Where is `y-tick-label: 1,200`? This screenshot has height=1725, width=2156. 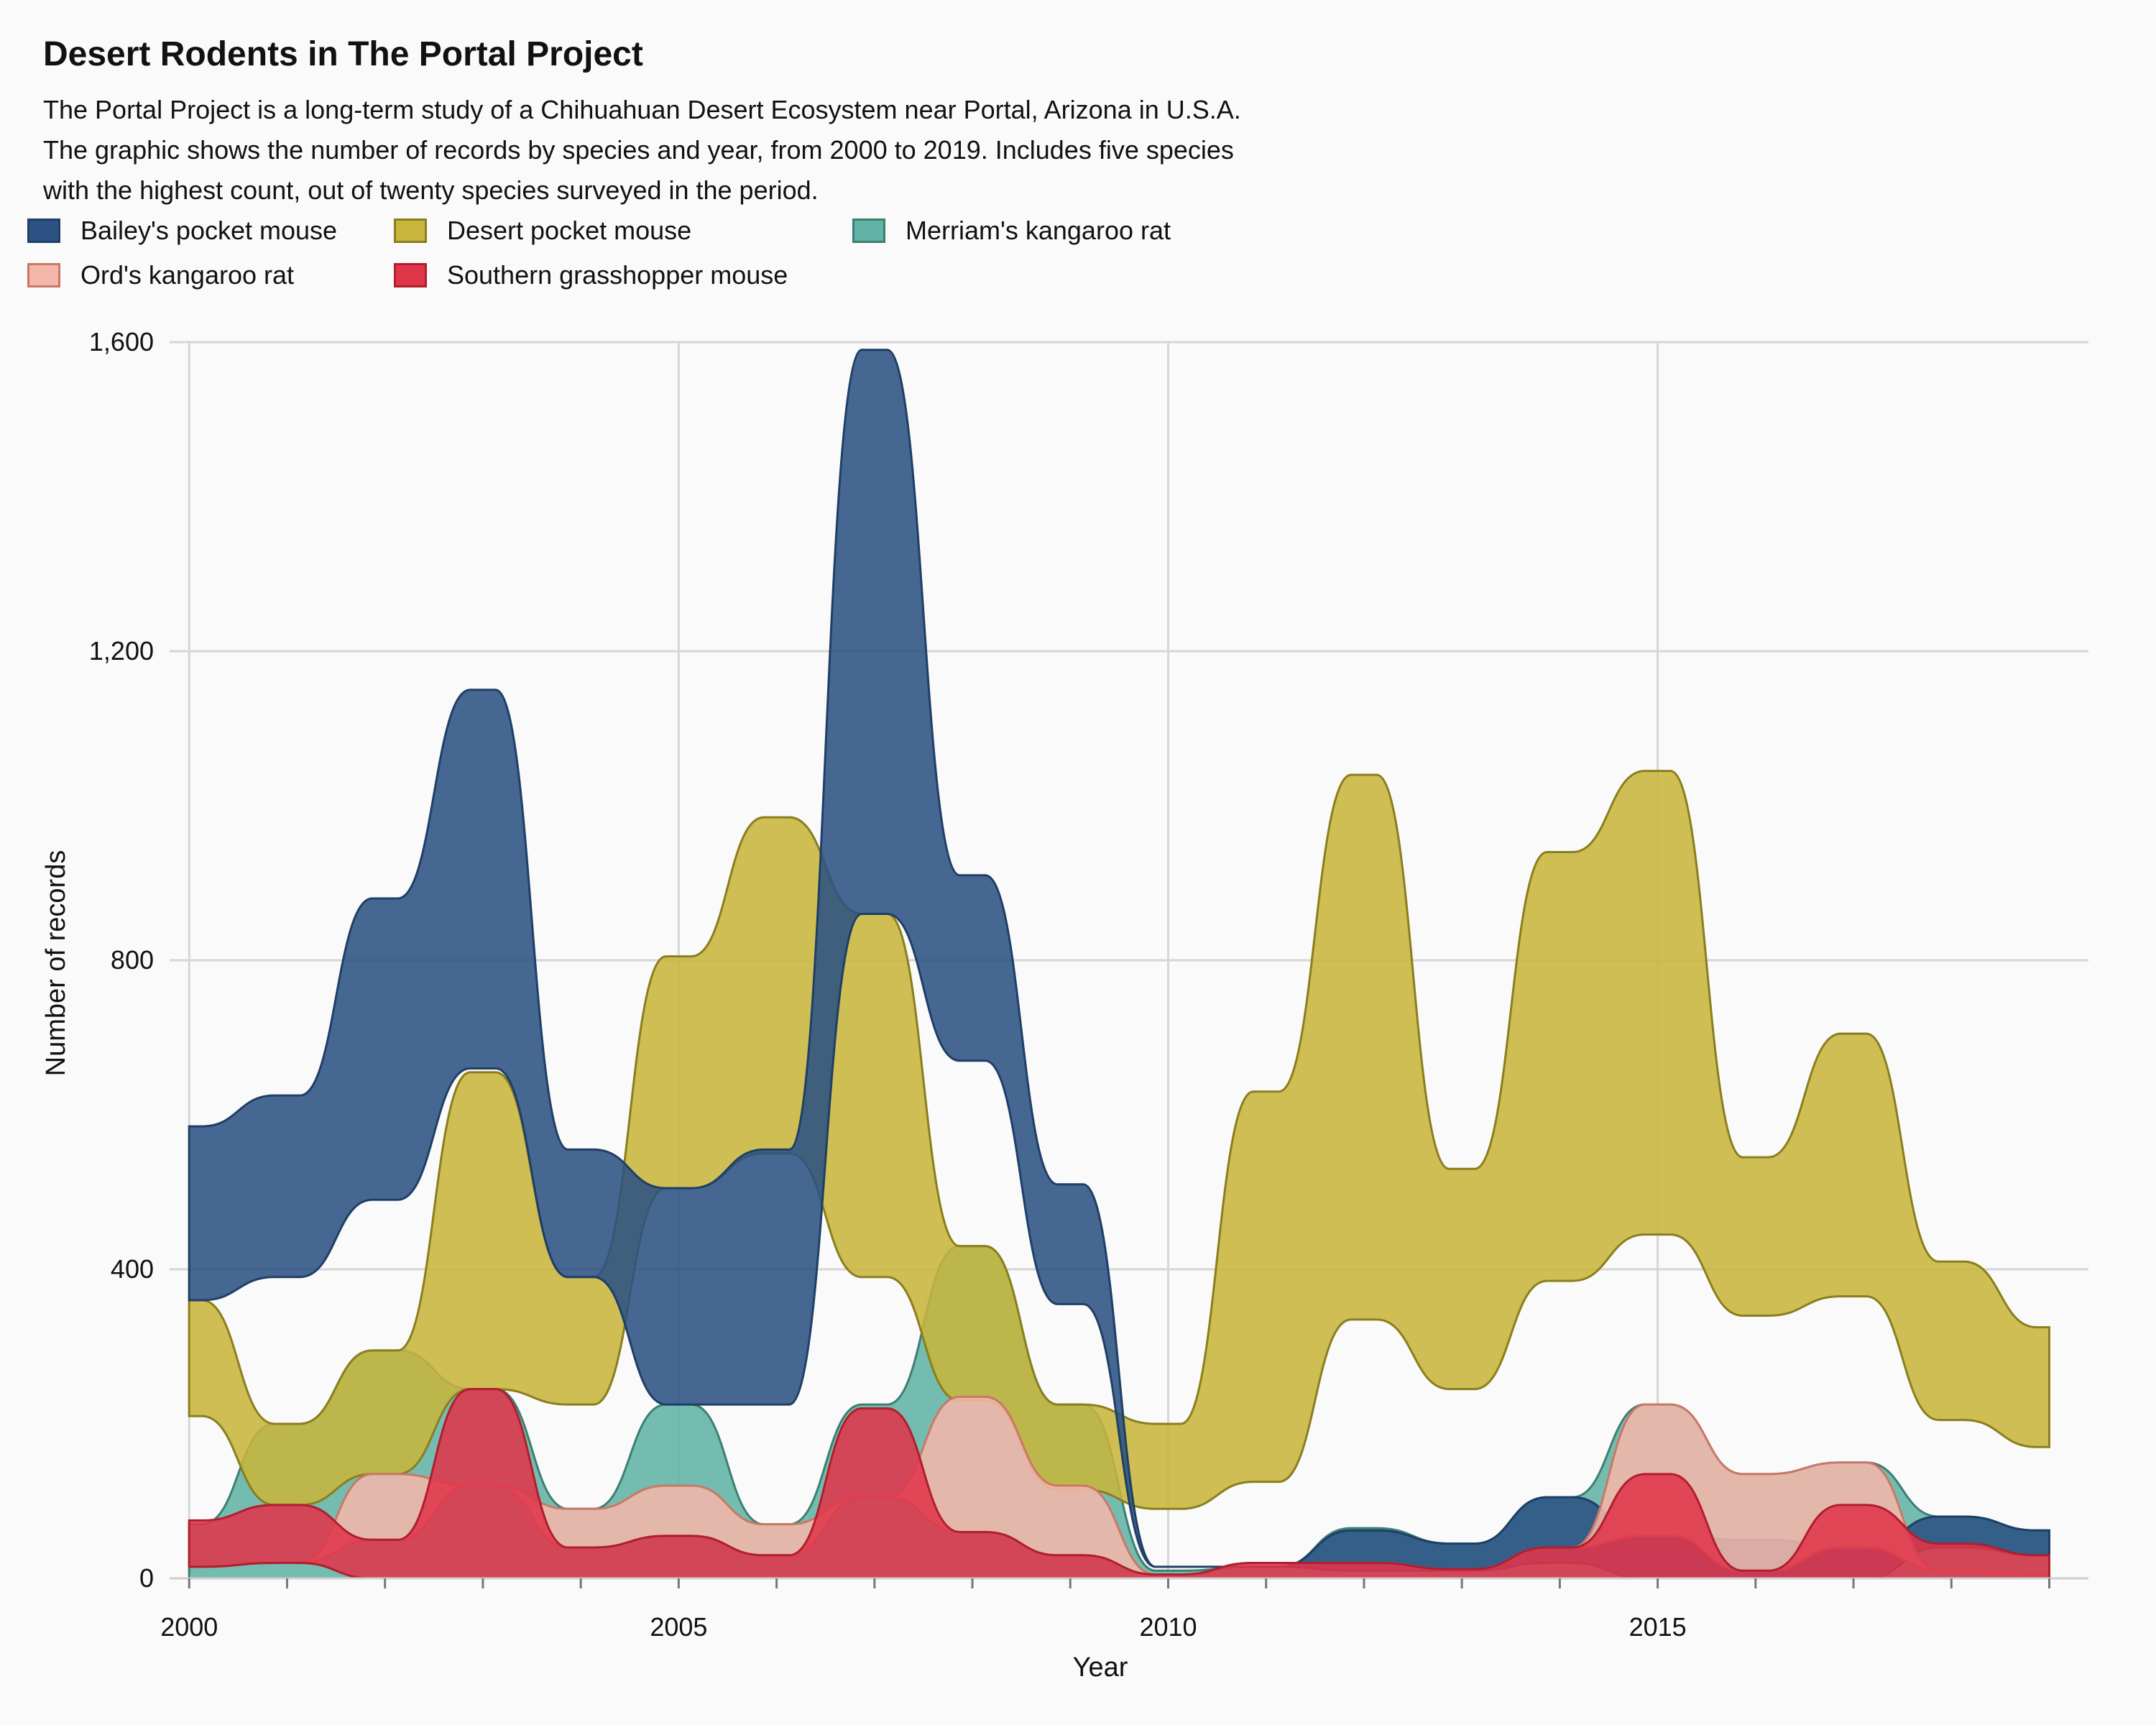
y-tick-label: 1,200 is located at coordinates (121, 651).